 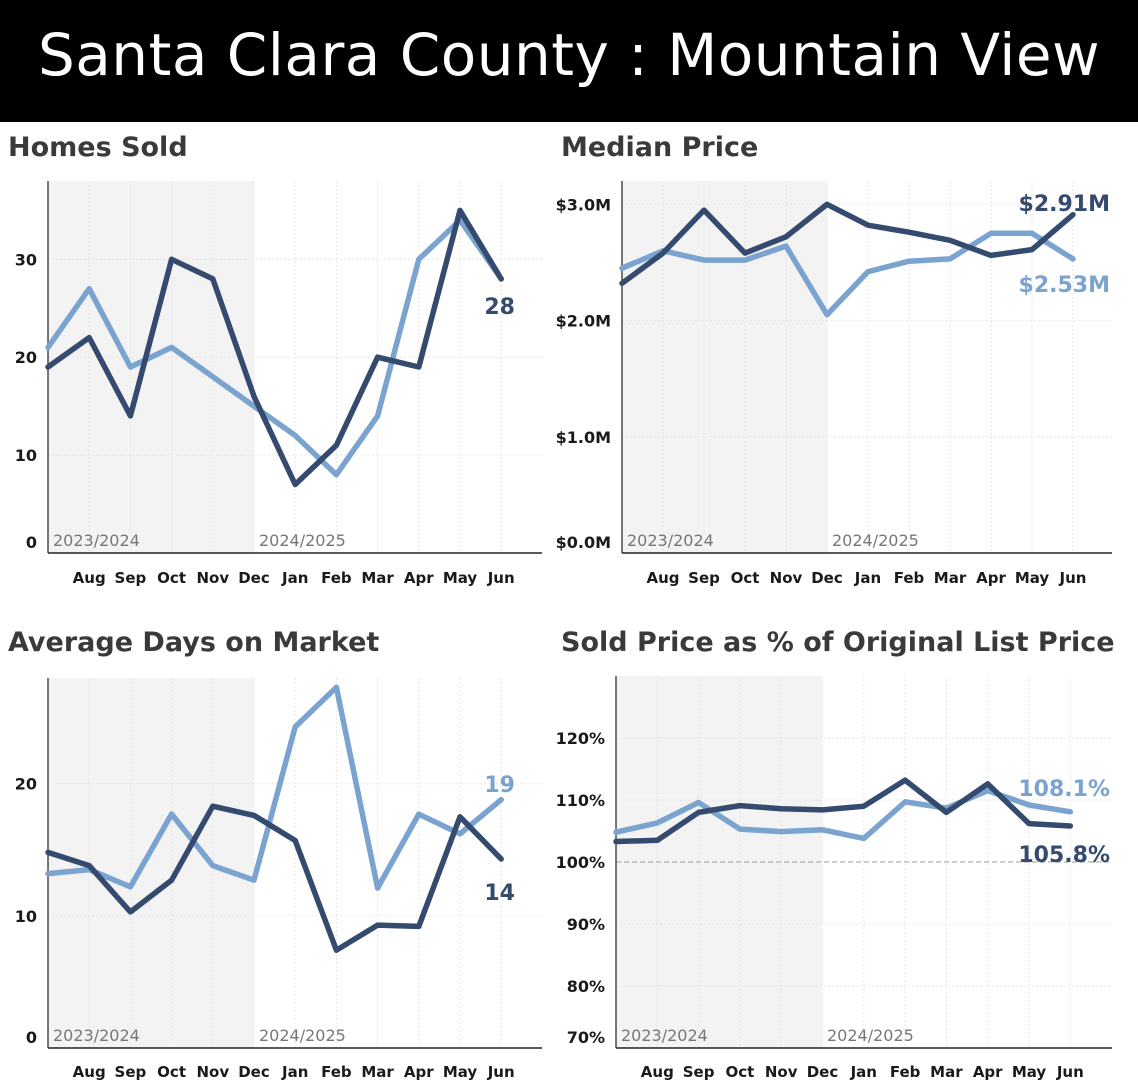 What do you see at coordinates (89, 578) in the screenshot?
I see `chart-0-x-tick-label: Aug` at bounding box center [89, 578].